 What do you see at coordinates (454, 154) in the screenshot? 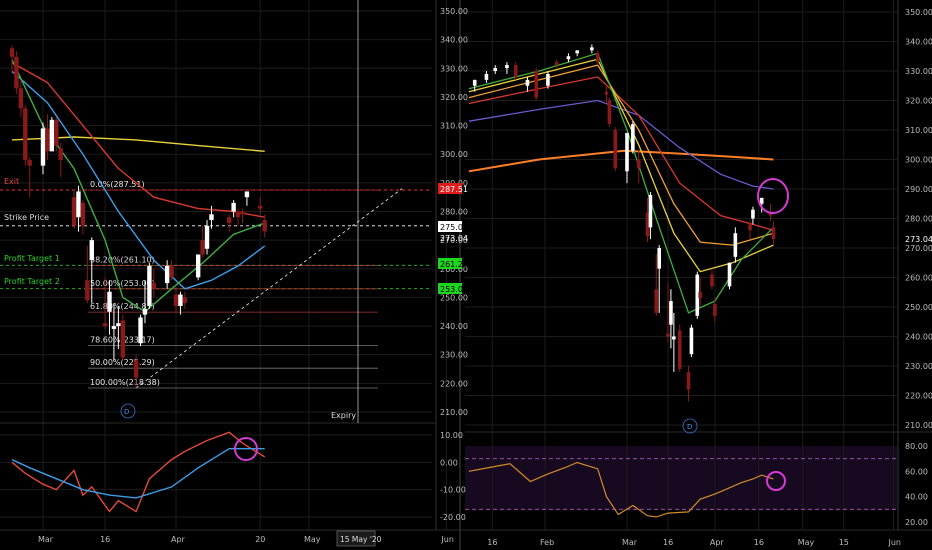
I see `left-price-tick: 300.00` at bounding box center [454, 154].